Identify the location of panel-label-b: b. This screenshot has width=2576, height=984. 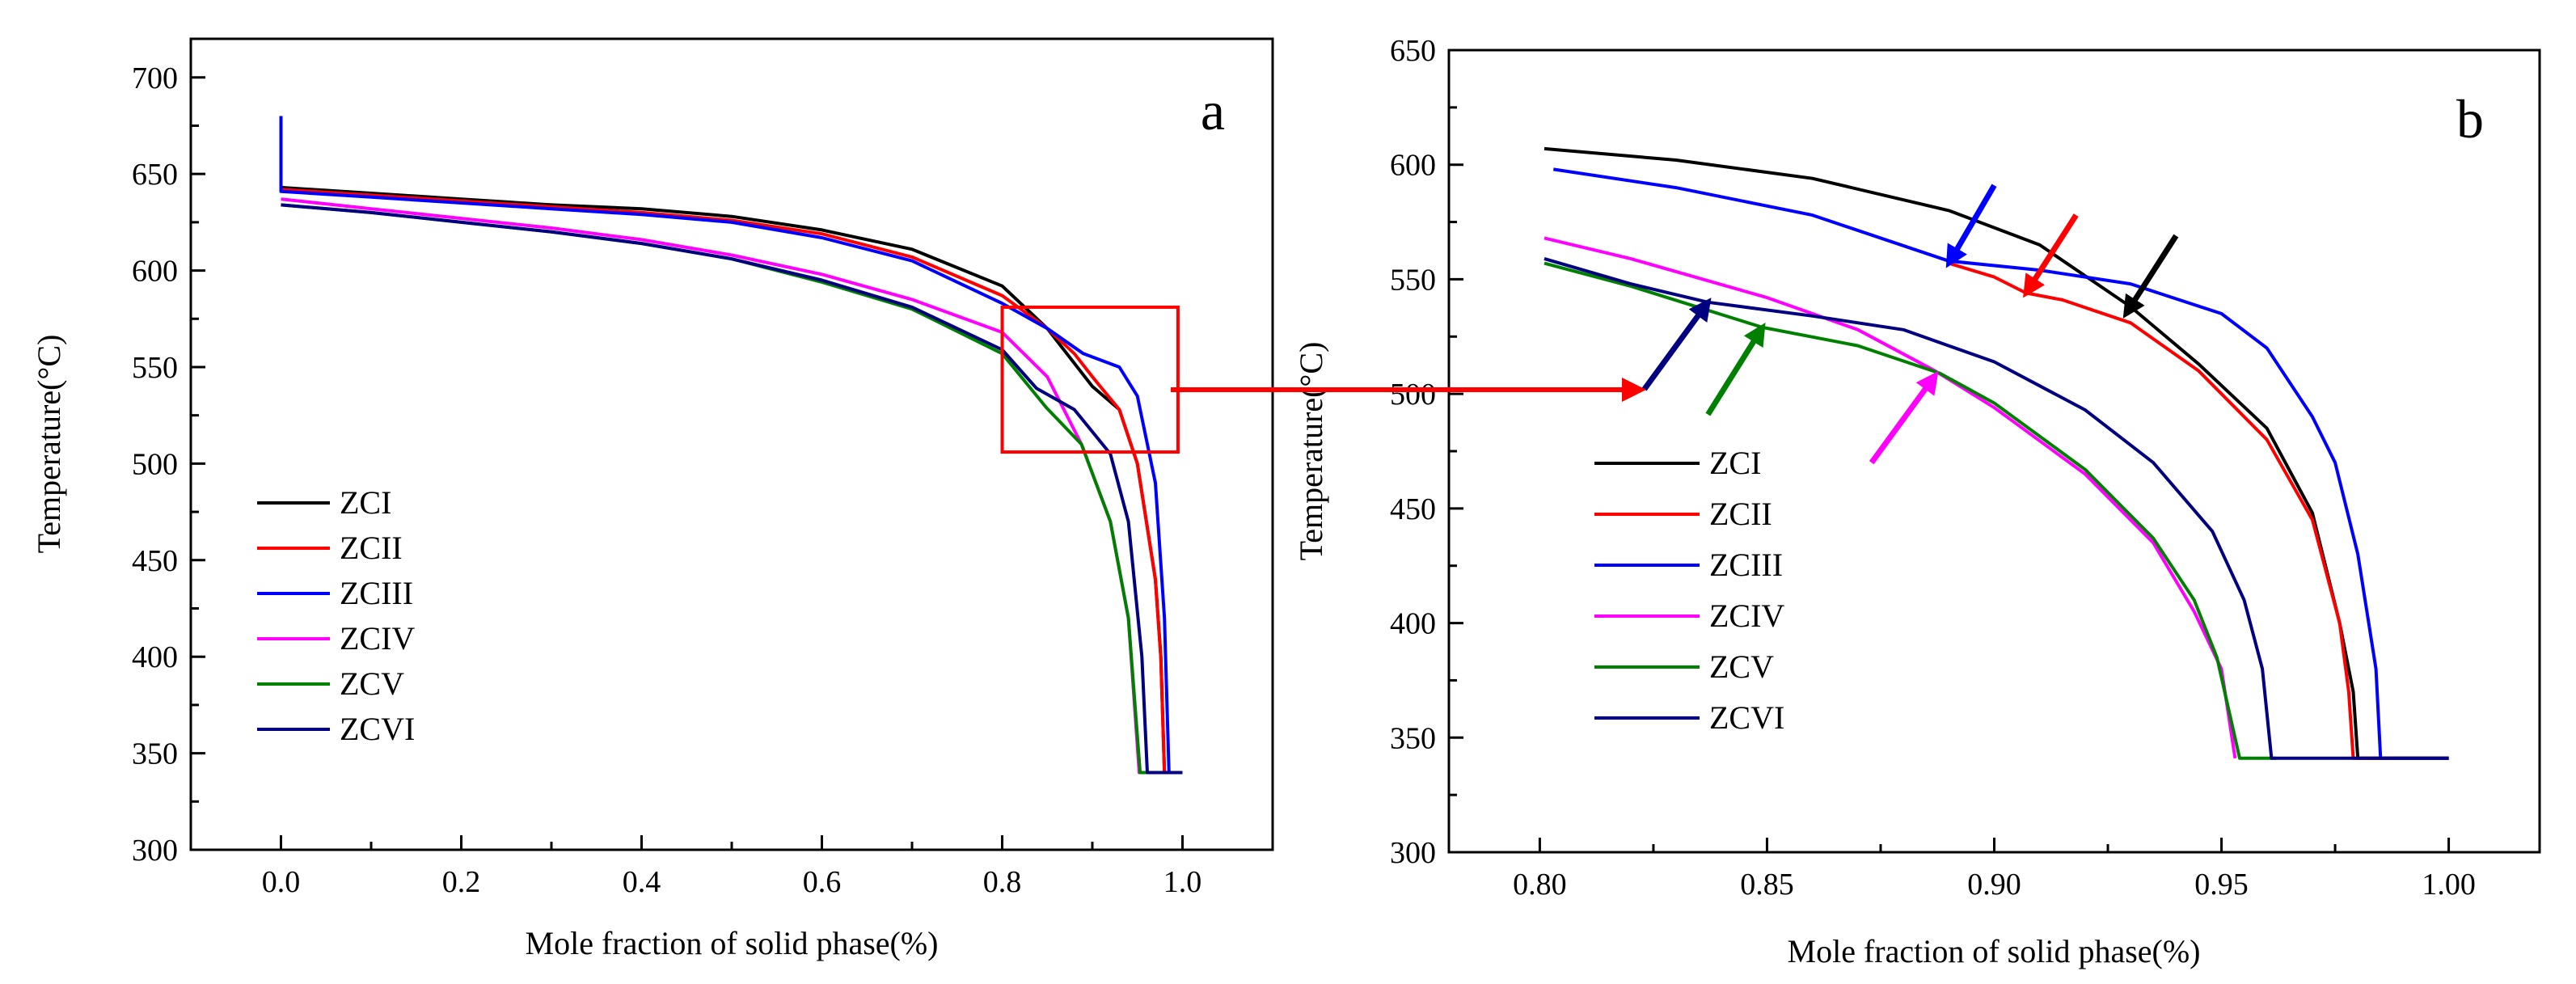
(2470, 119).